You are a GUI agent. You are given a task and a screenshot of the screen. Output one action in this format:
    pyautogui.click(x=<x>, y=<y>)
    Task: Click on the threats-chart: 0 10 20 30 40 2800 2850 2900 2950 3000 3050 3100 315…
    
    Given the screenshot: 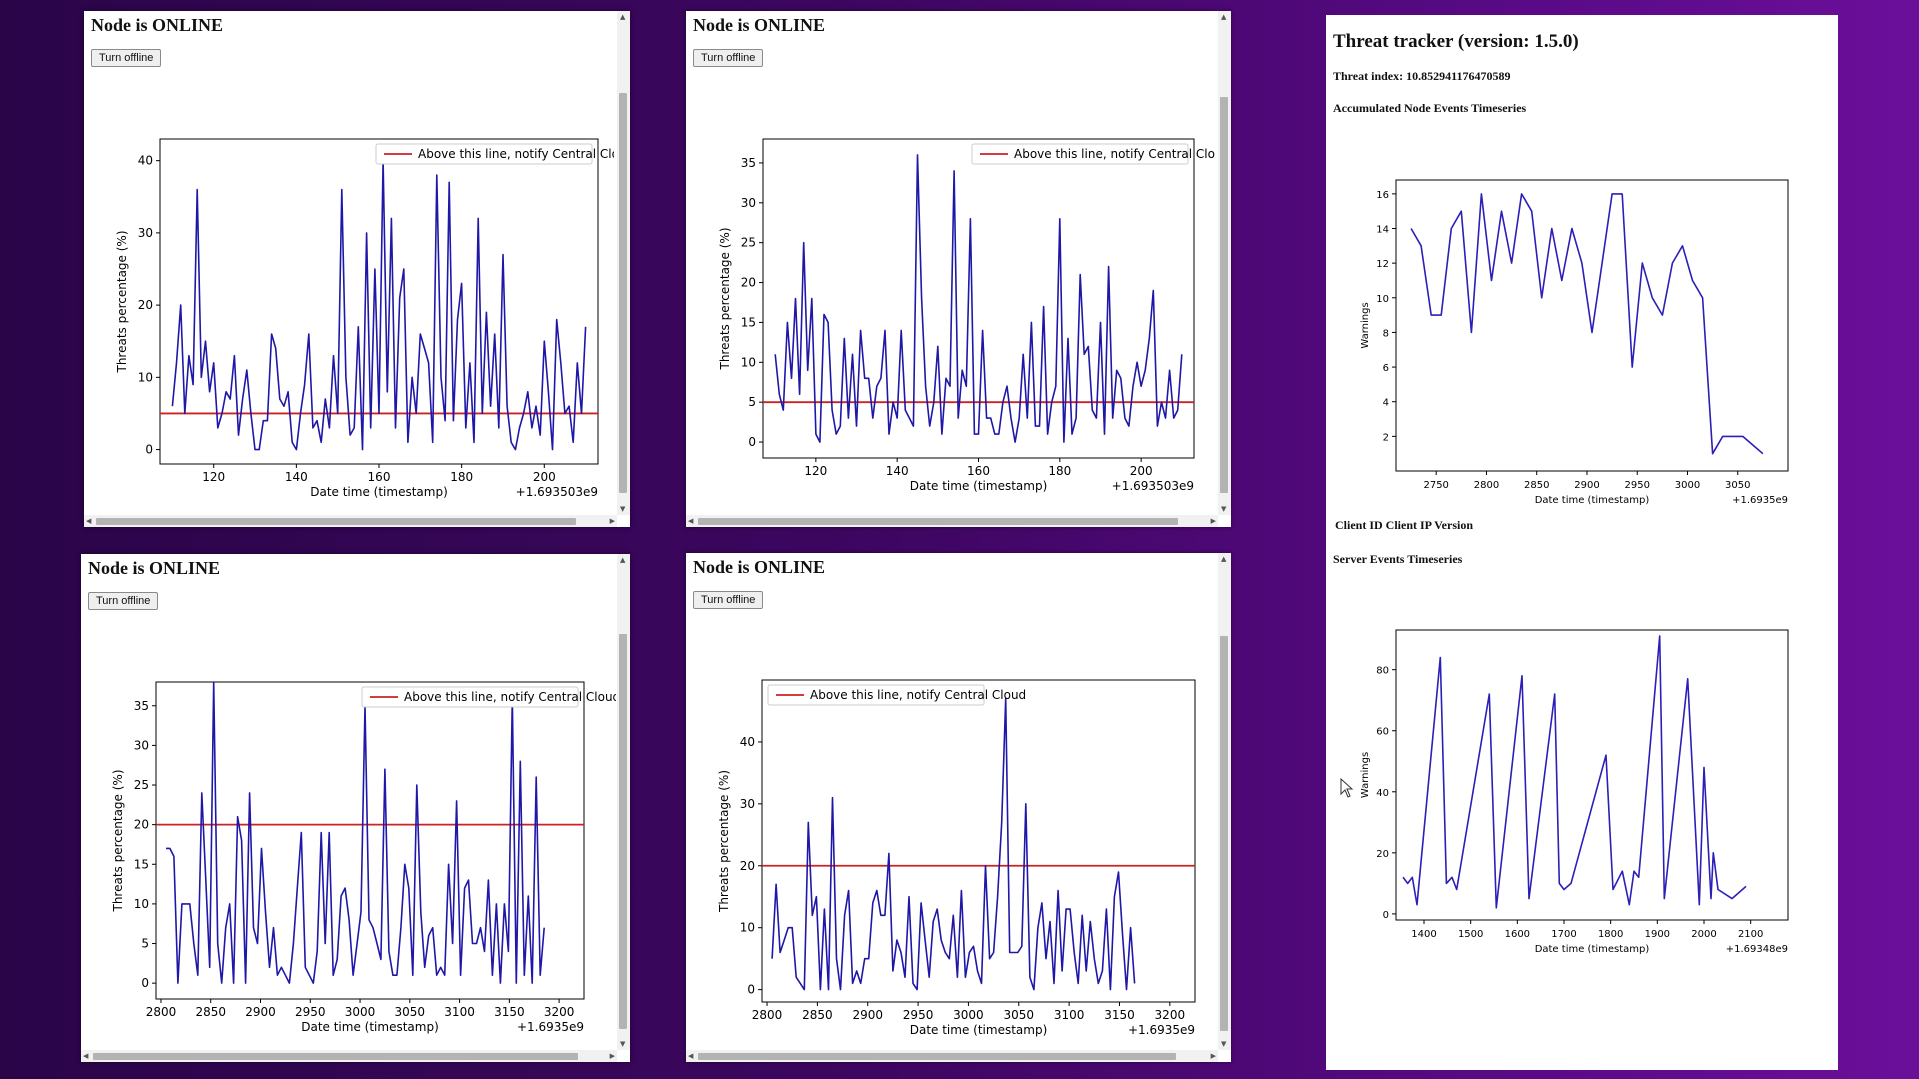 What is the action you would take?
    pyautogui.click(x=956, y=858)
    